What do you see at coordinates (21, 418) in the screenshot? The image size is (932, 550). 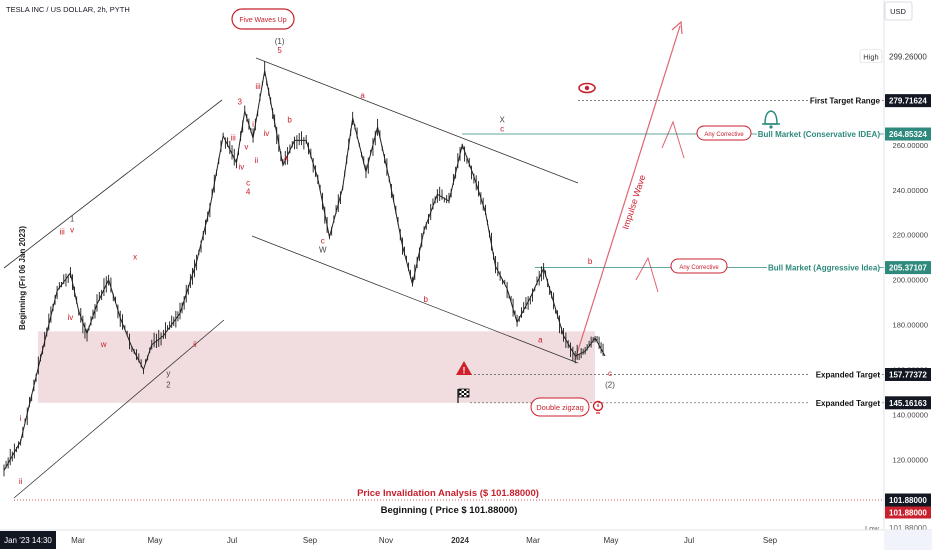 I see `wave-label: i` at bounding box center [21, 418].